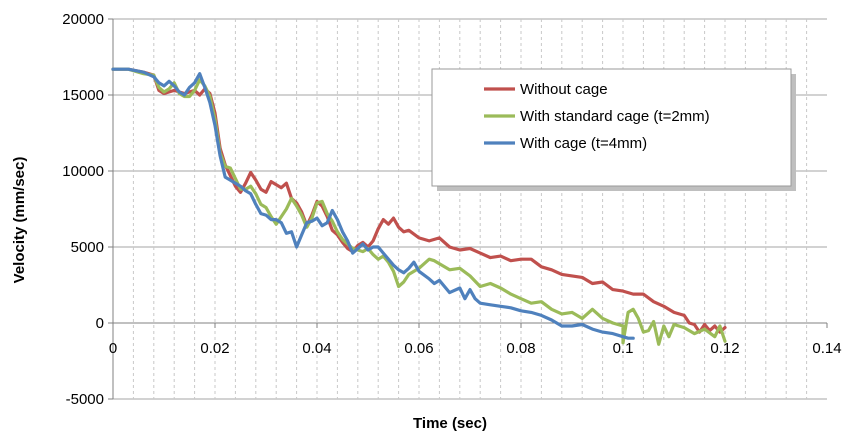 The width and height of the screenshot is (847, 436). Describe the element at coordinates (83, 95) in the screenshot. I see `y-tick-label: 15000` at that location.